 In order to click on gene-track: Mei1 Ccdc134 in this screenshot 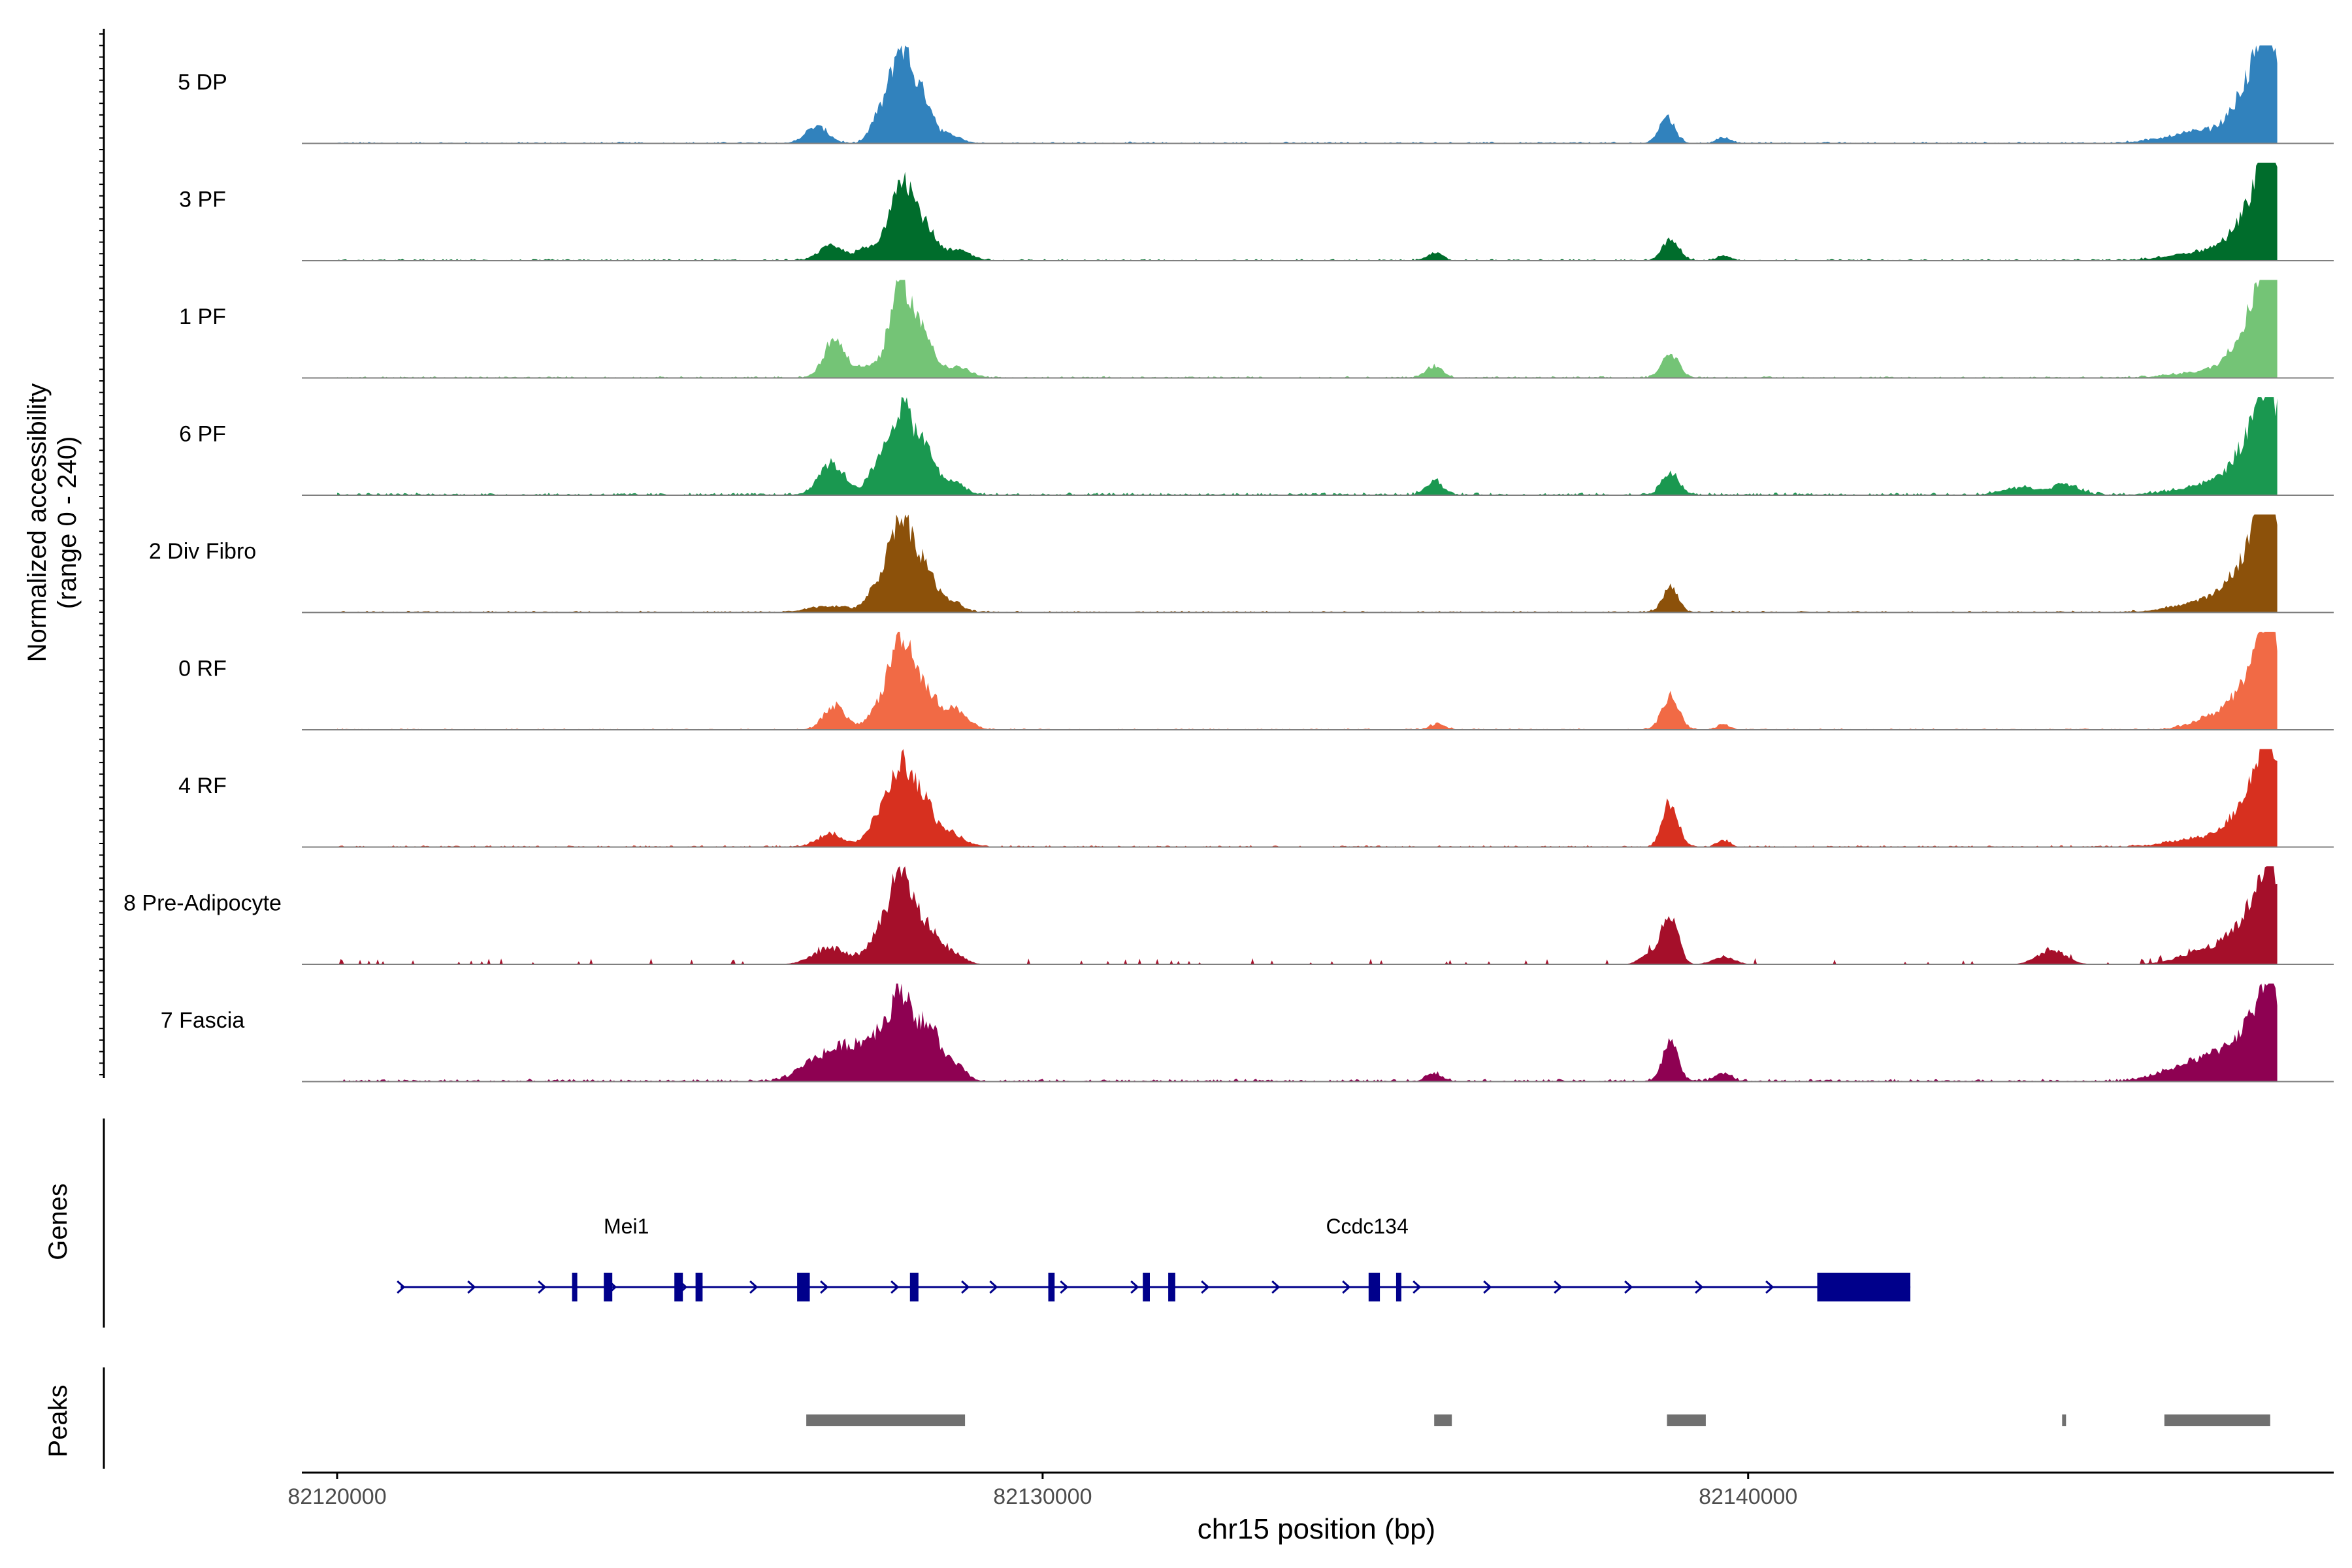, I will do `click(1154, 1258)`.